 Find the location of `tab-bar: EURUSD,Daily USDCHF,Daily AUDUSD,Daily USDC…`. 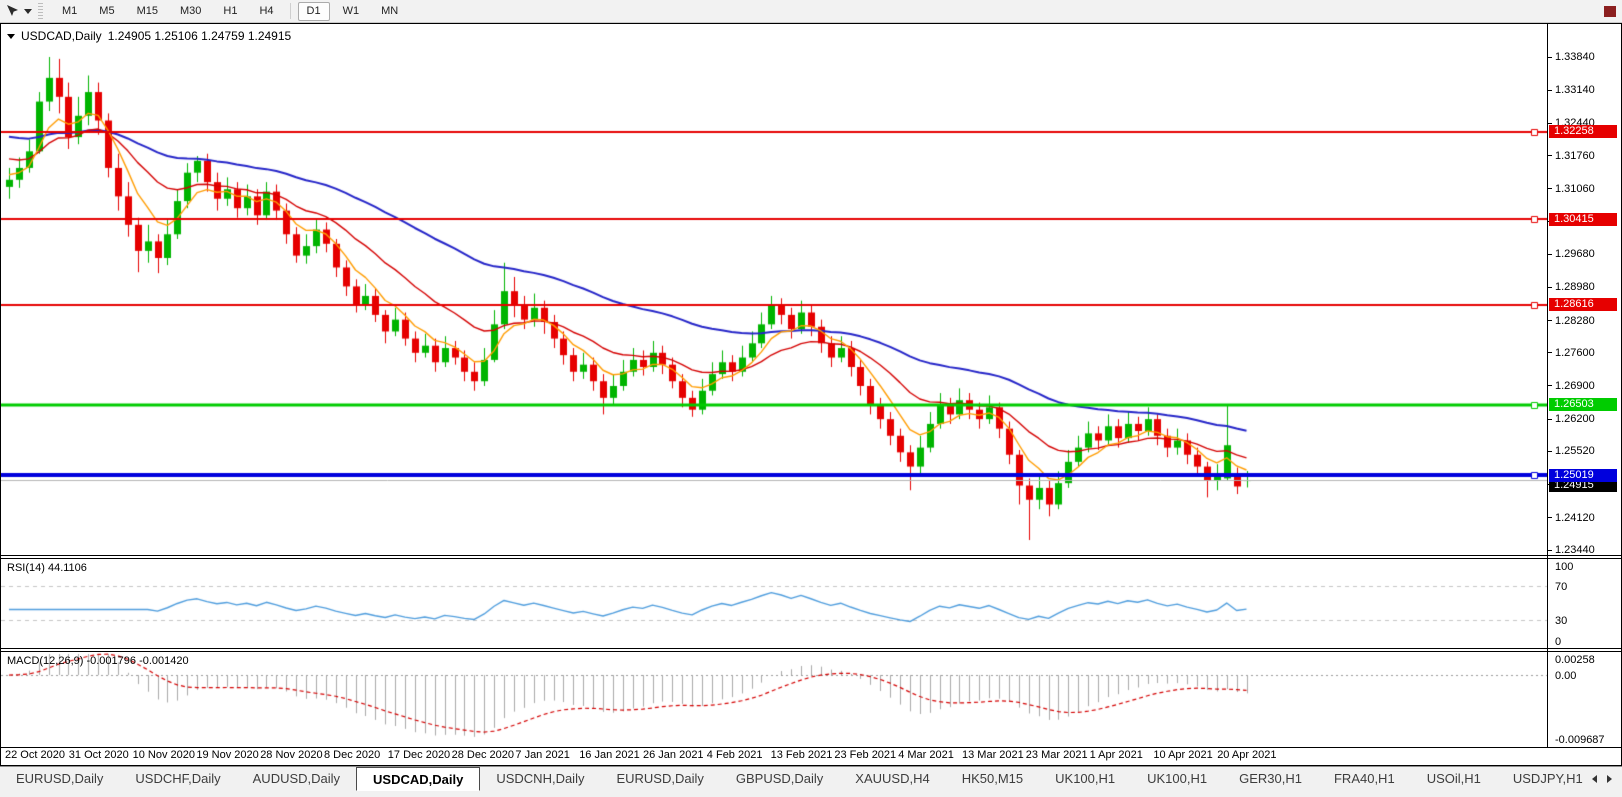

tab-bar: EURUSD,Daily USDCHF,Daily AUDUSD,Daily USDC… is located at coordinates (811, 781).